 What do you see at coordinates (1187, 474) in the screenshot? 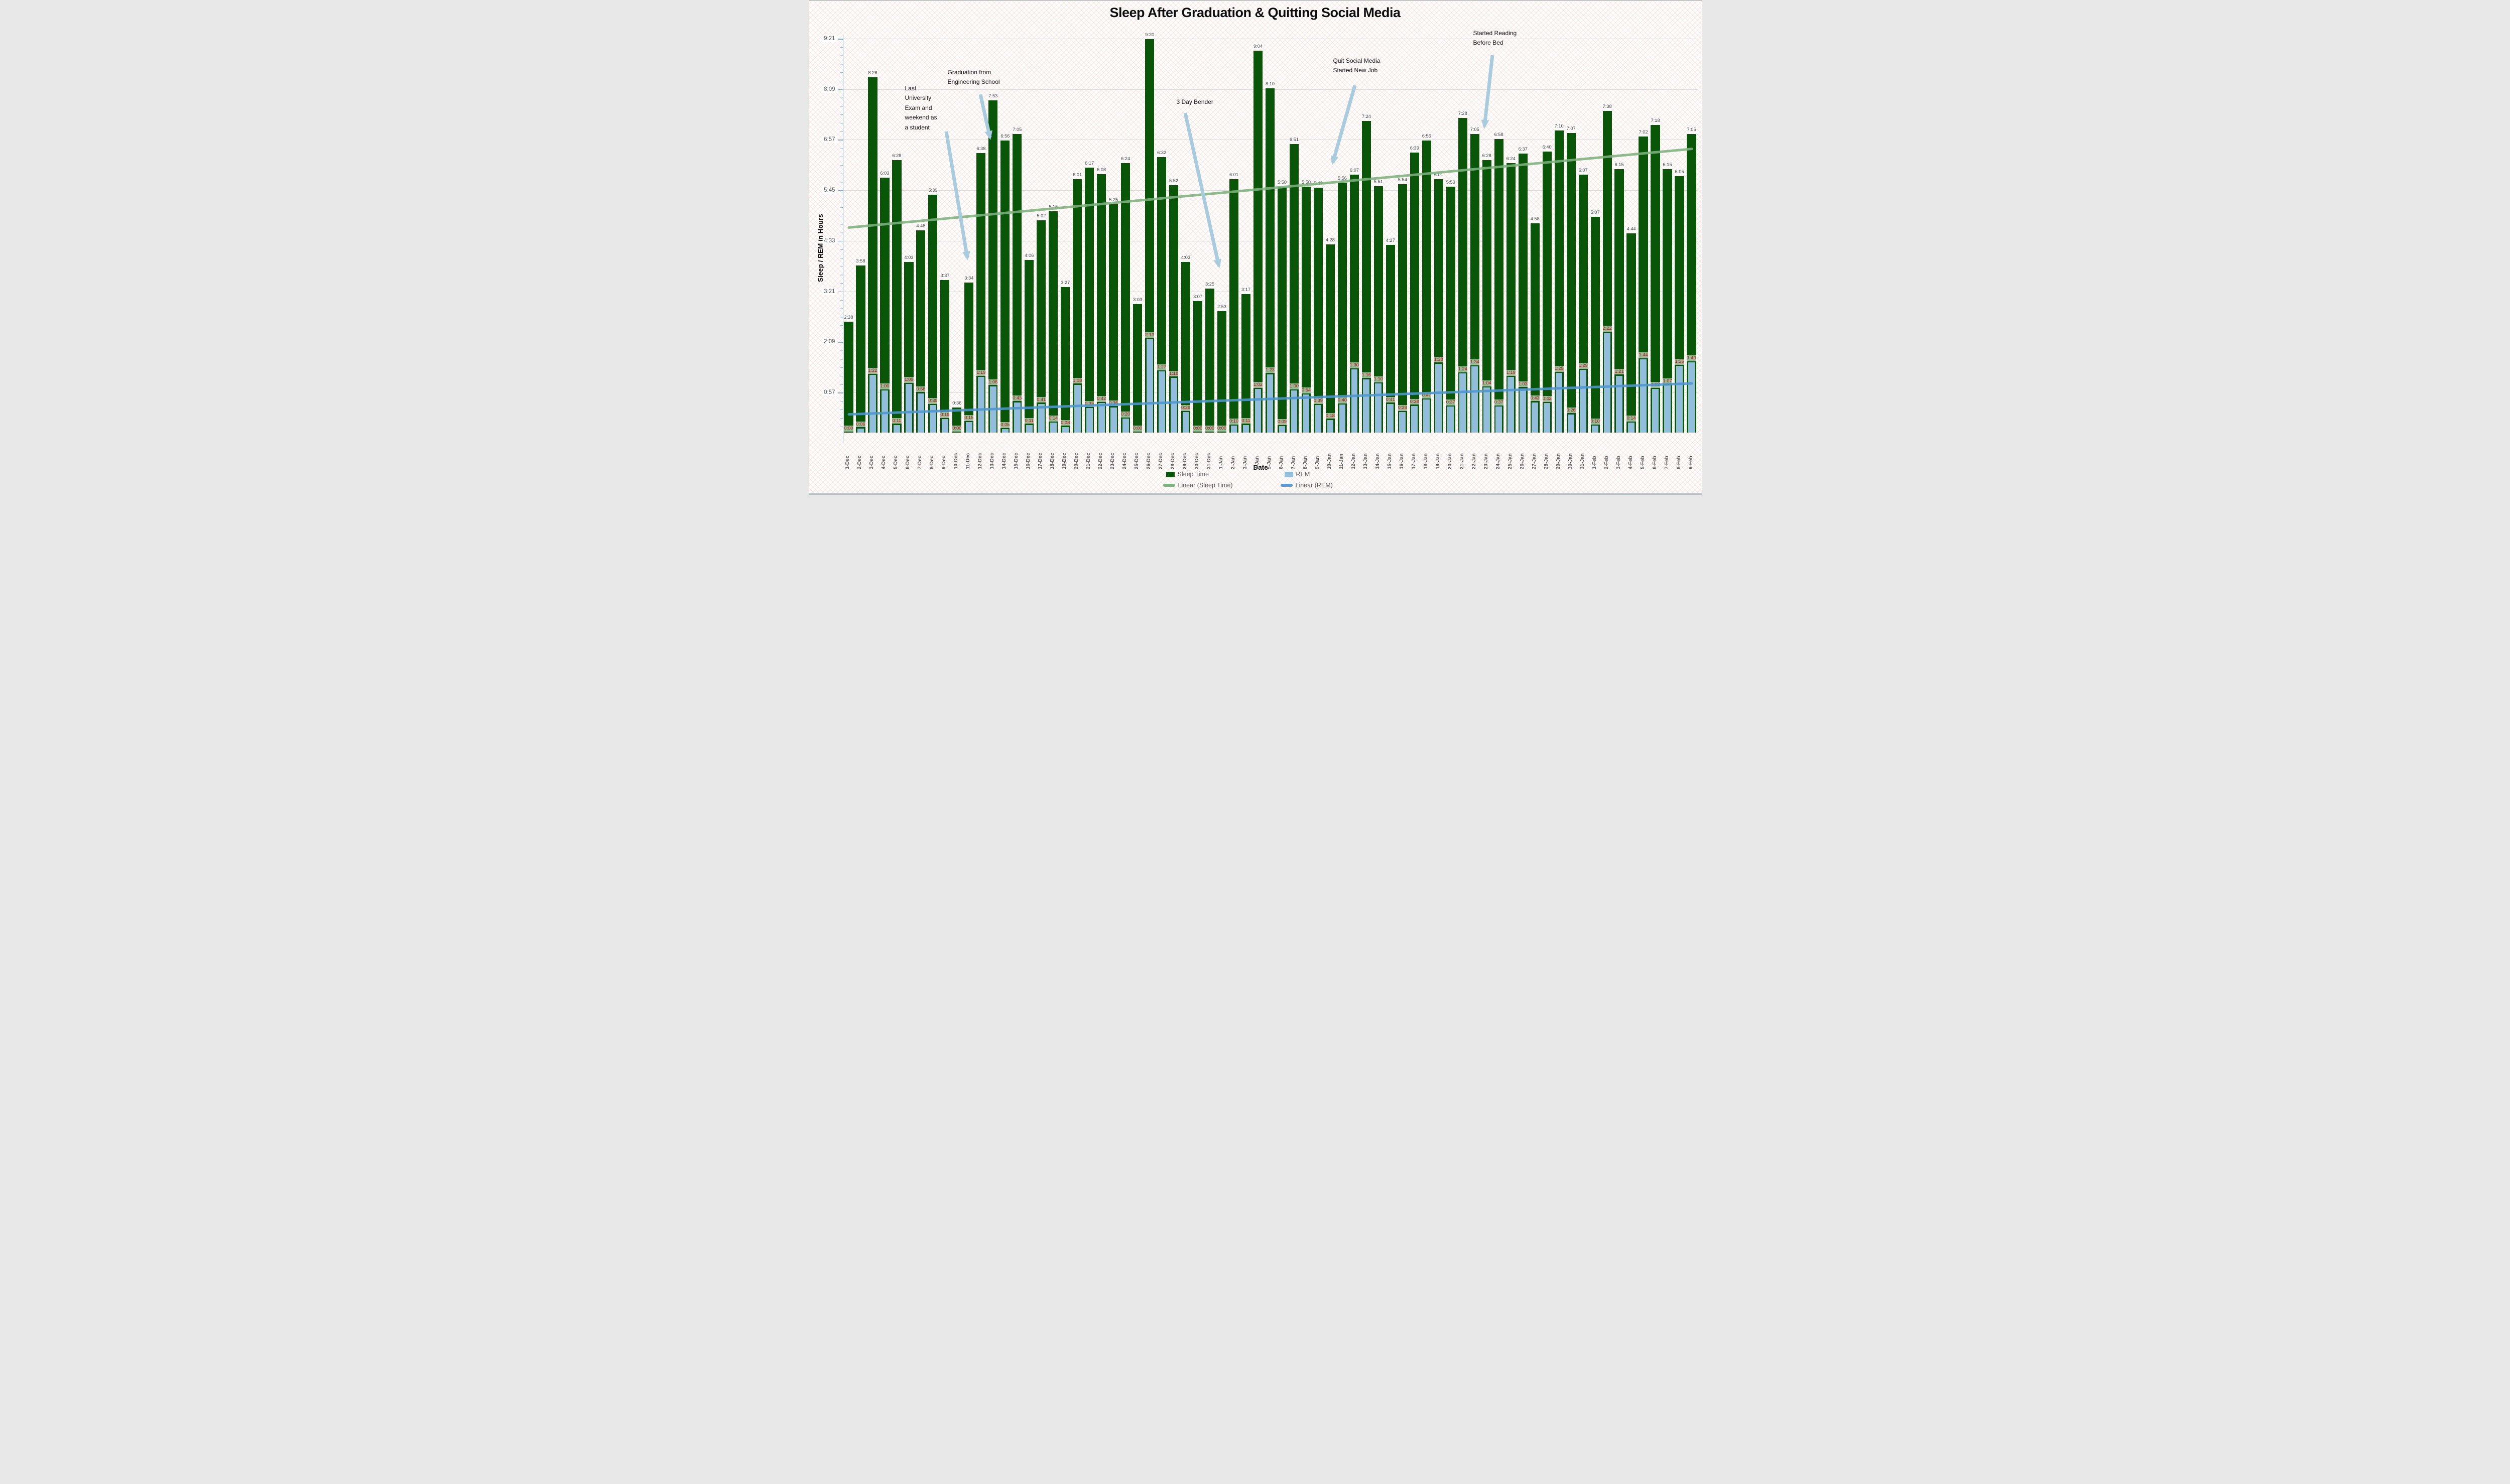
I see `legend-item-sleep-time: Sleep Time` at bounding box center [1187, 474].